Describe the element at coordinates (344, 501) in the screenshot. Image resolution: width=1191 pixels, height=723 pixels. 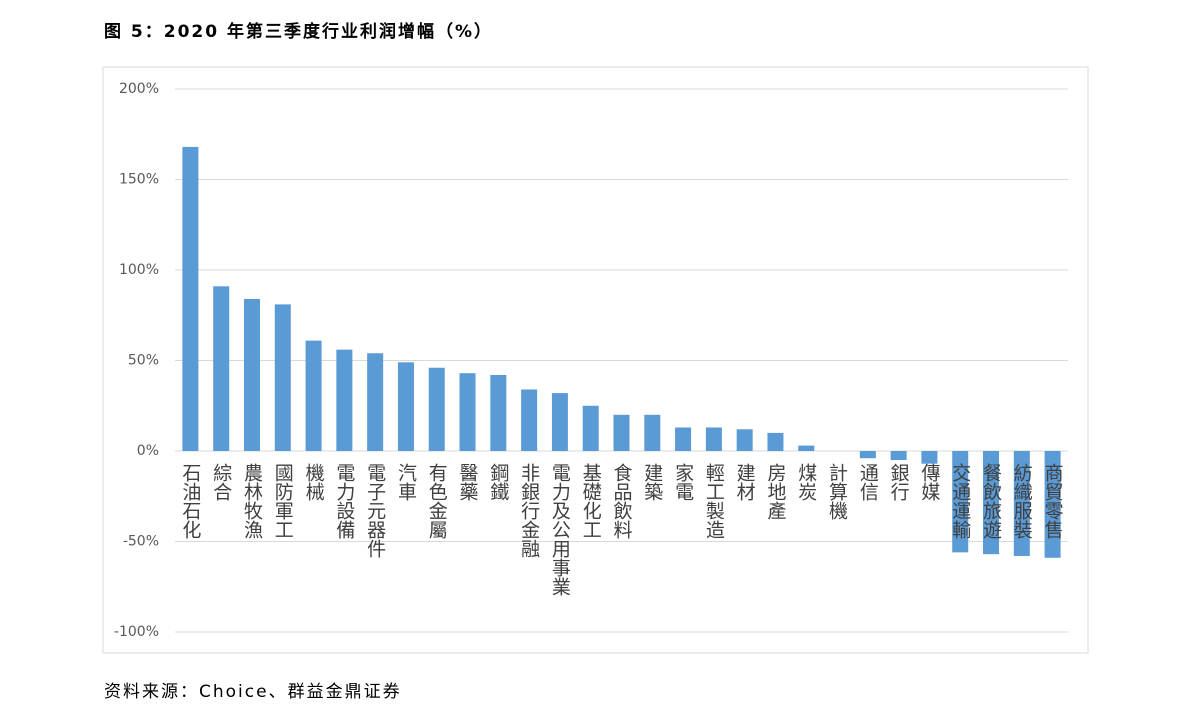
I see `x-tick-label: 電力設備` at that location.